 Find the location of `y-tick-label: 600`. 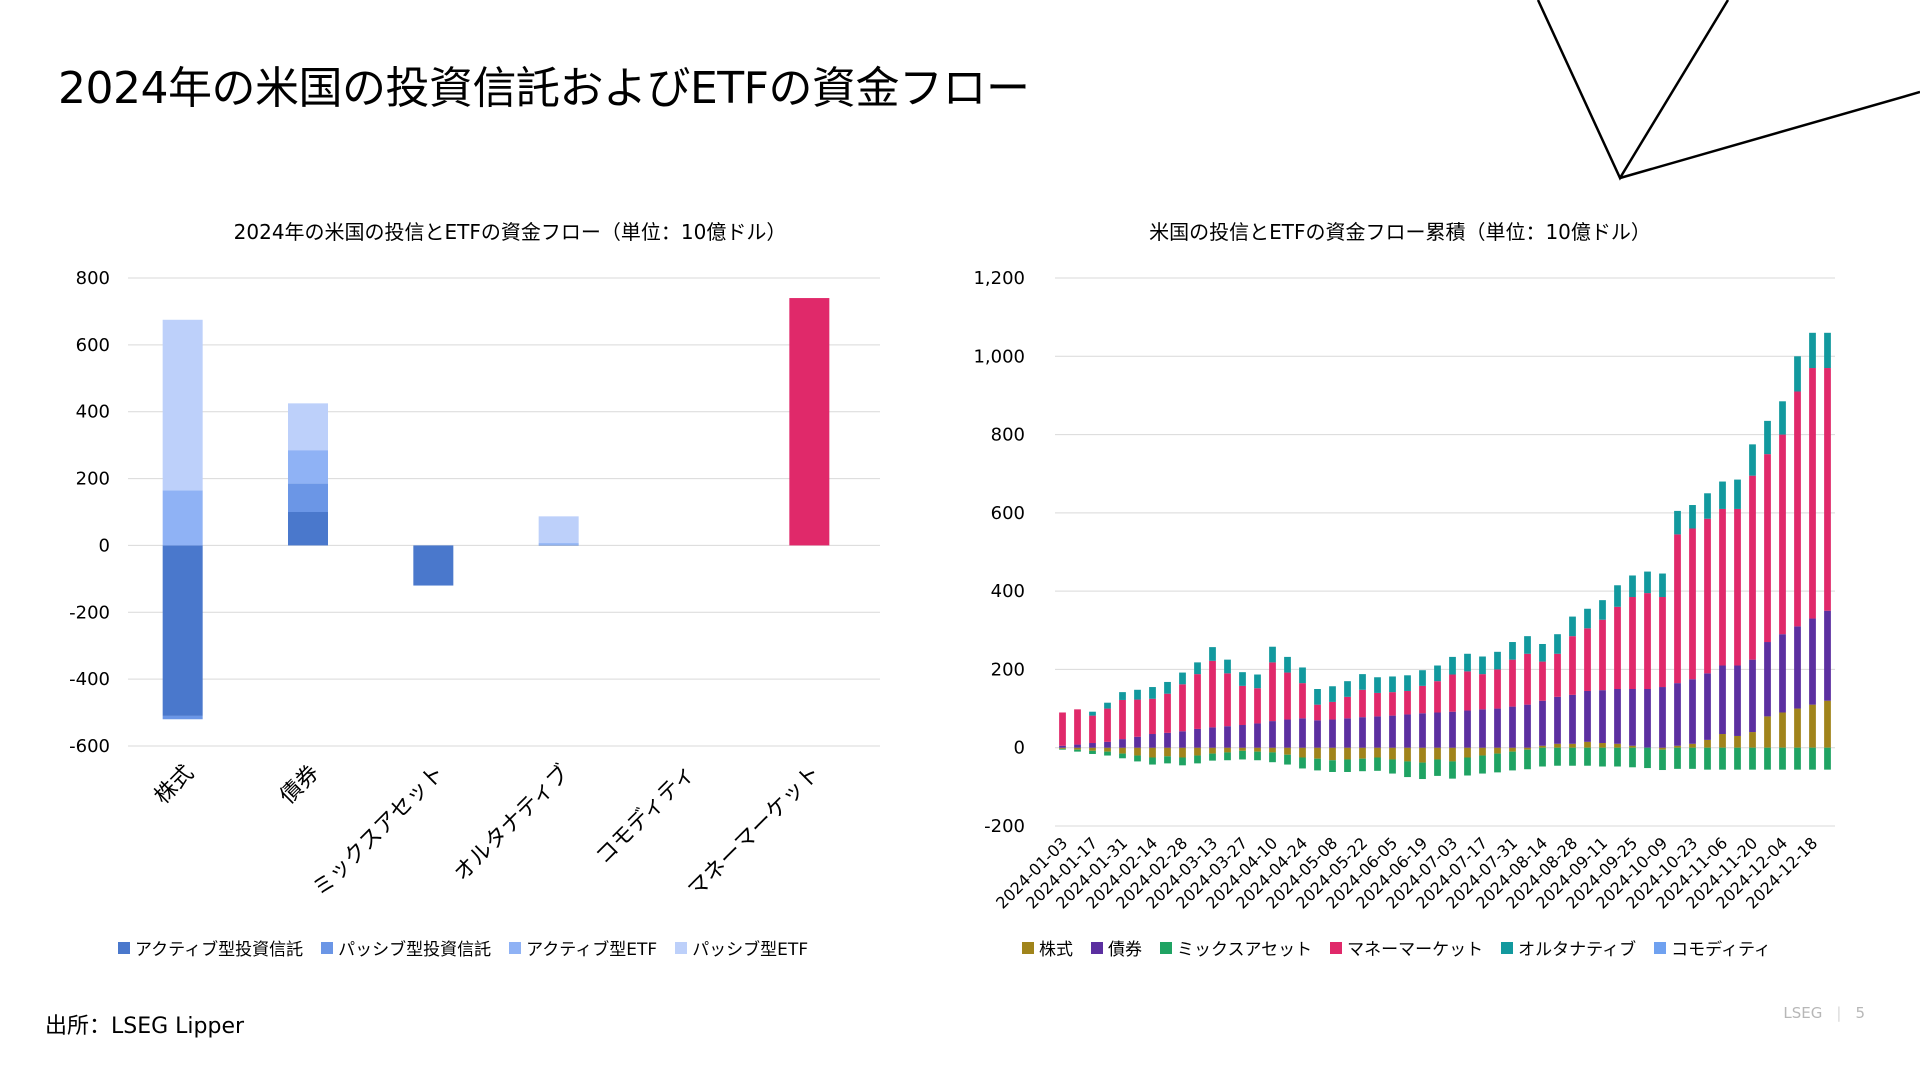

y-tick-label: 600 is located at coordinates (93, 345).